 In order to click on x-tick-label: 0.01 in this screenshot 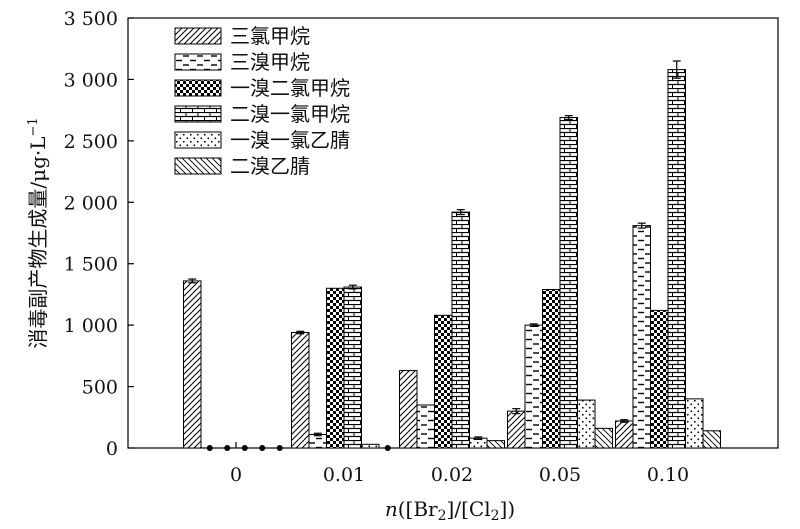, I will do `click(344, 475)`.